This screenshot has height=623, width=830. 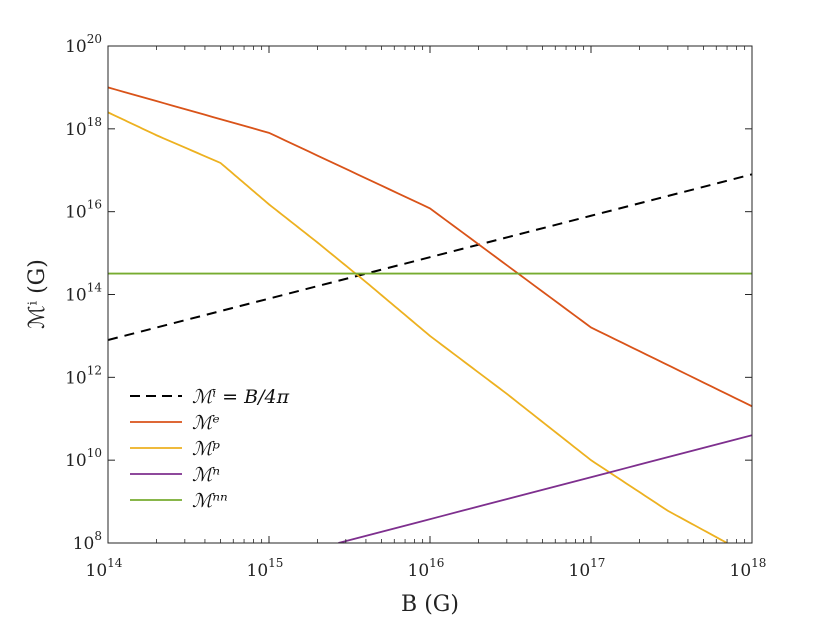 I want to click on x-tick-label: 1016, so click(x=426, y=568).